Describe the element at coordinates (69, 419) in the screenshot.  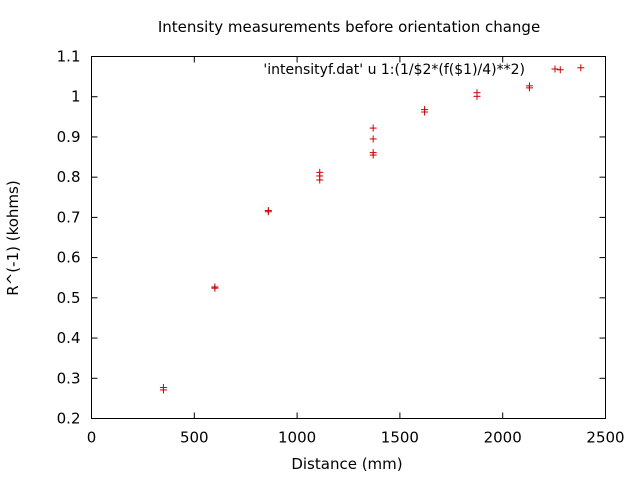
I see `y-tick-label: 0.2` at that location.